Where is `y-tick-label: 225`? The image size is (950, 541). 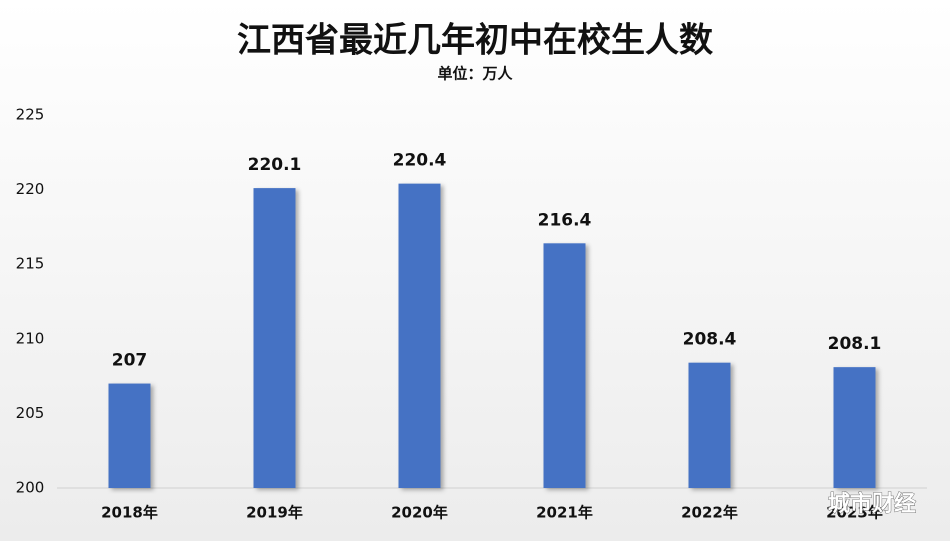 y-tick-label: 225 is located at coordinates (30, 115).